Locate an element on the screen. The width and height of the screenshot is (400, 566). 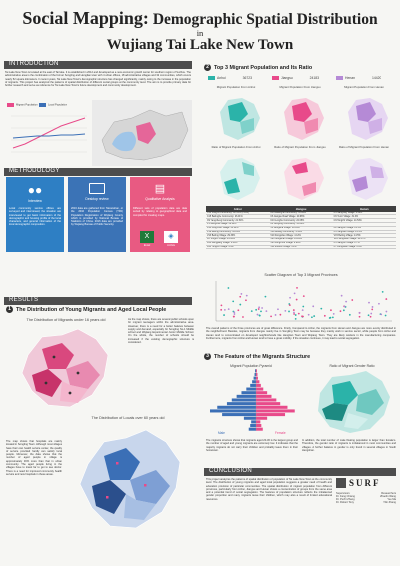
credit-row-3-left: Dr. Robert Tony is located at coordinates (345, 502).